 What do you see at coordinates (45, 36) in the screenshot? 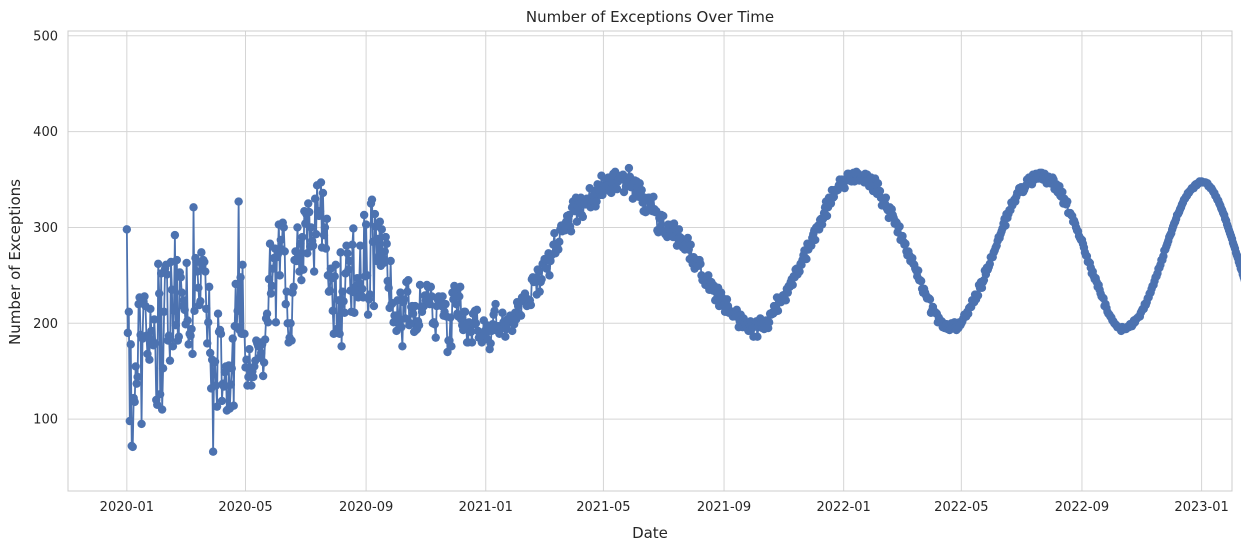
I see `y-tick-label: 500` at bounding box center [45, 36].